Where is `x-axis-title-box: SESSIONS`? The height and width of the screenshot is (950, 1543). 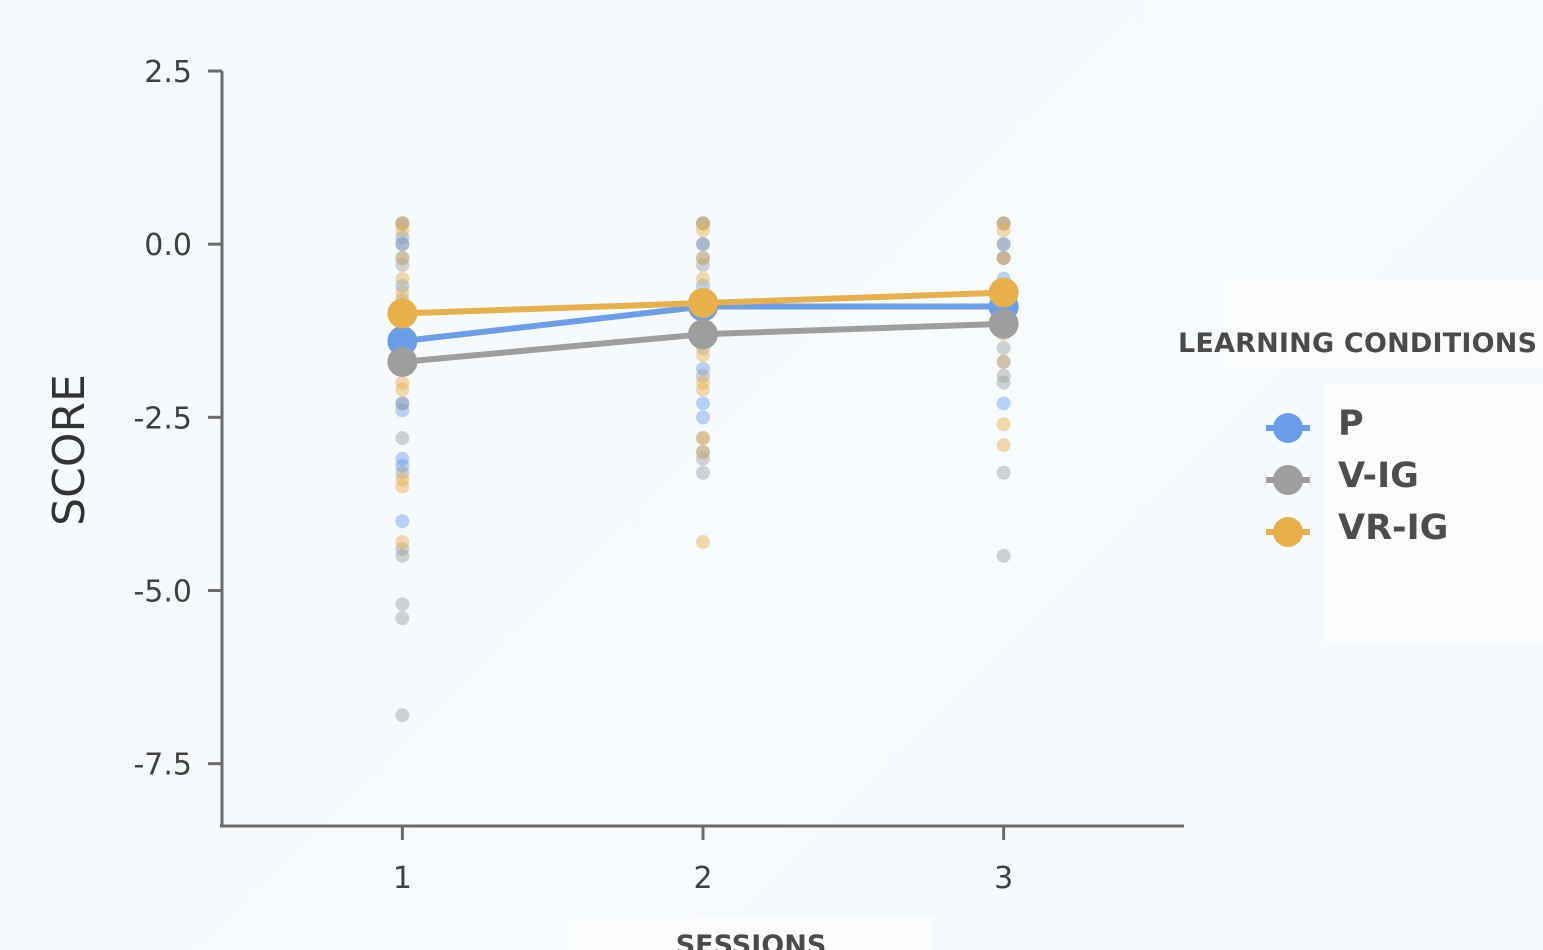 x-axis-title-box: SESSIONS is located at coordinates (751, 932).